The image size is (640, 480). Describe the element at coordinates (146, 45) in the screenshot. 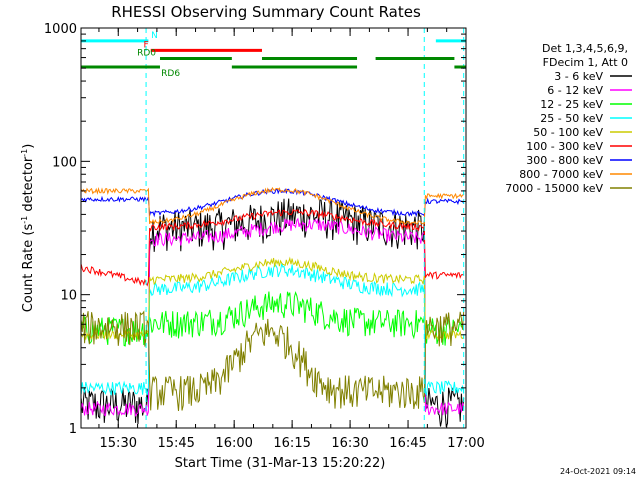

I see `flag-label: F` at that location.